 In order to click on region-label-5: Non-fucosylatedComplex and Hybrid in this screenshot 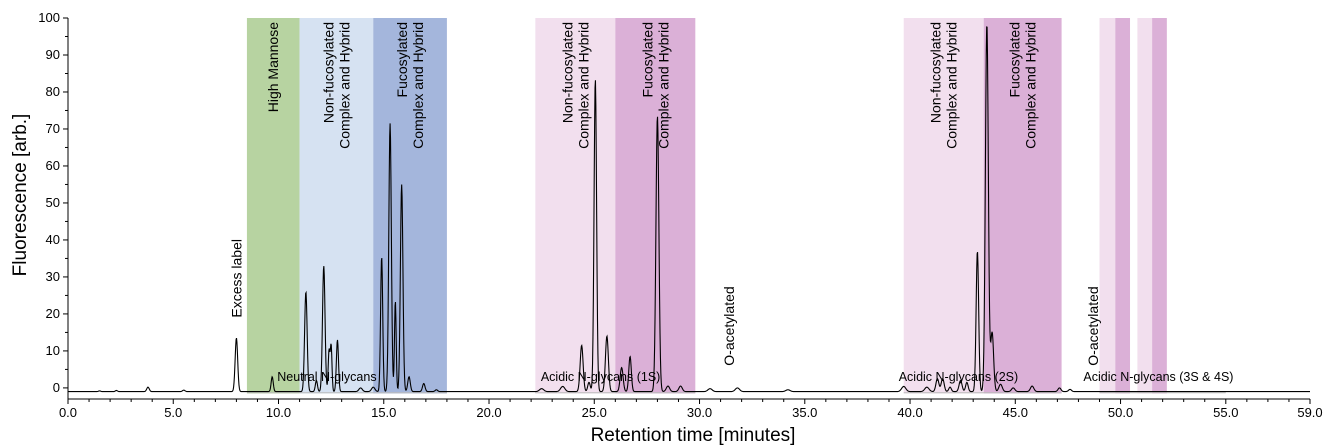, I will do `click(944, 85)`.